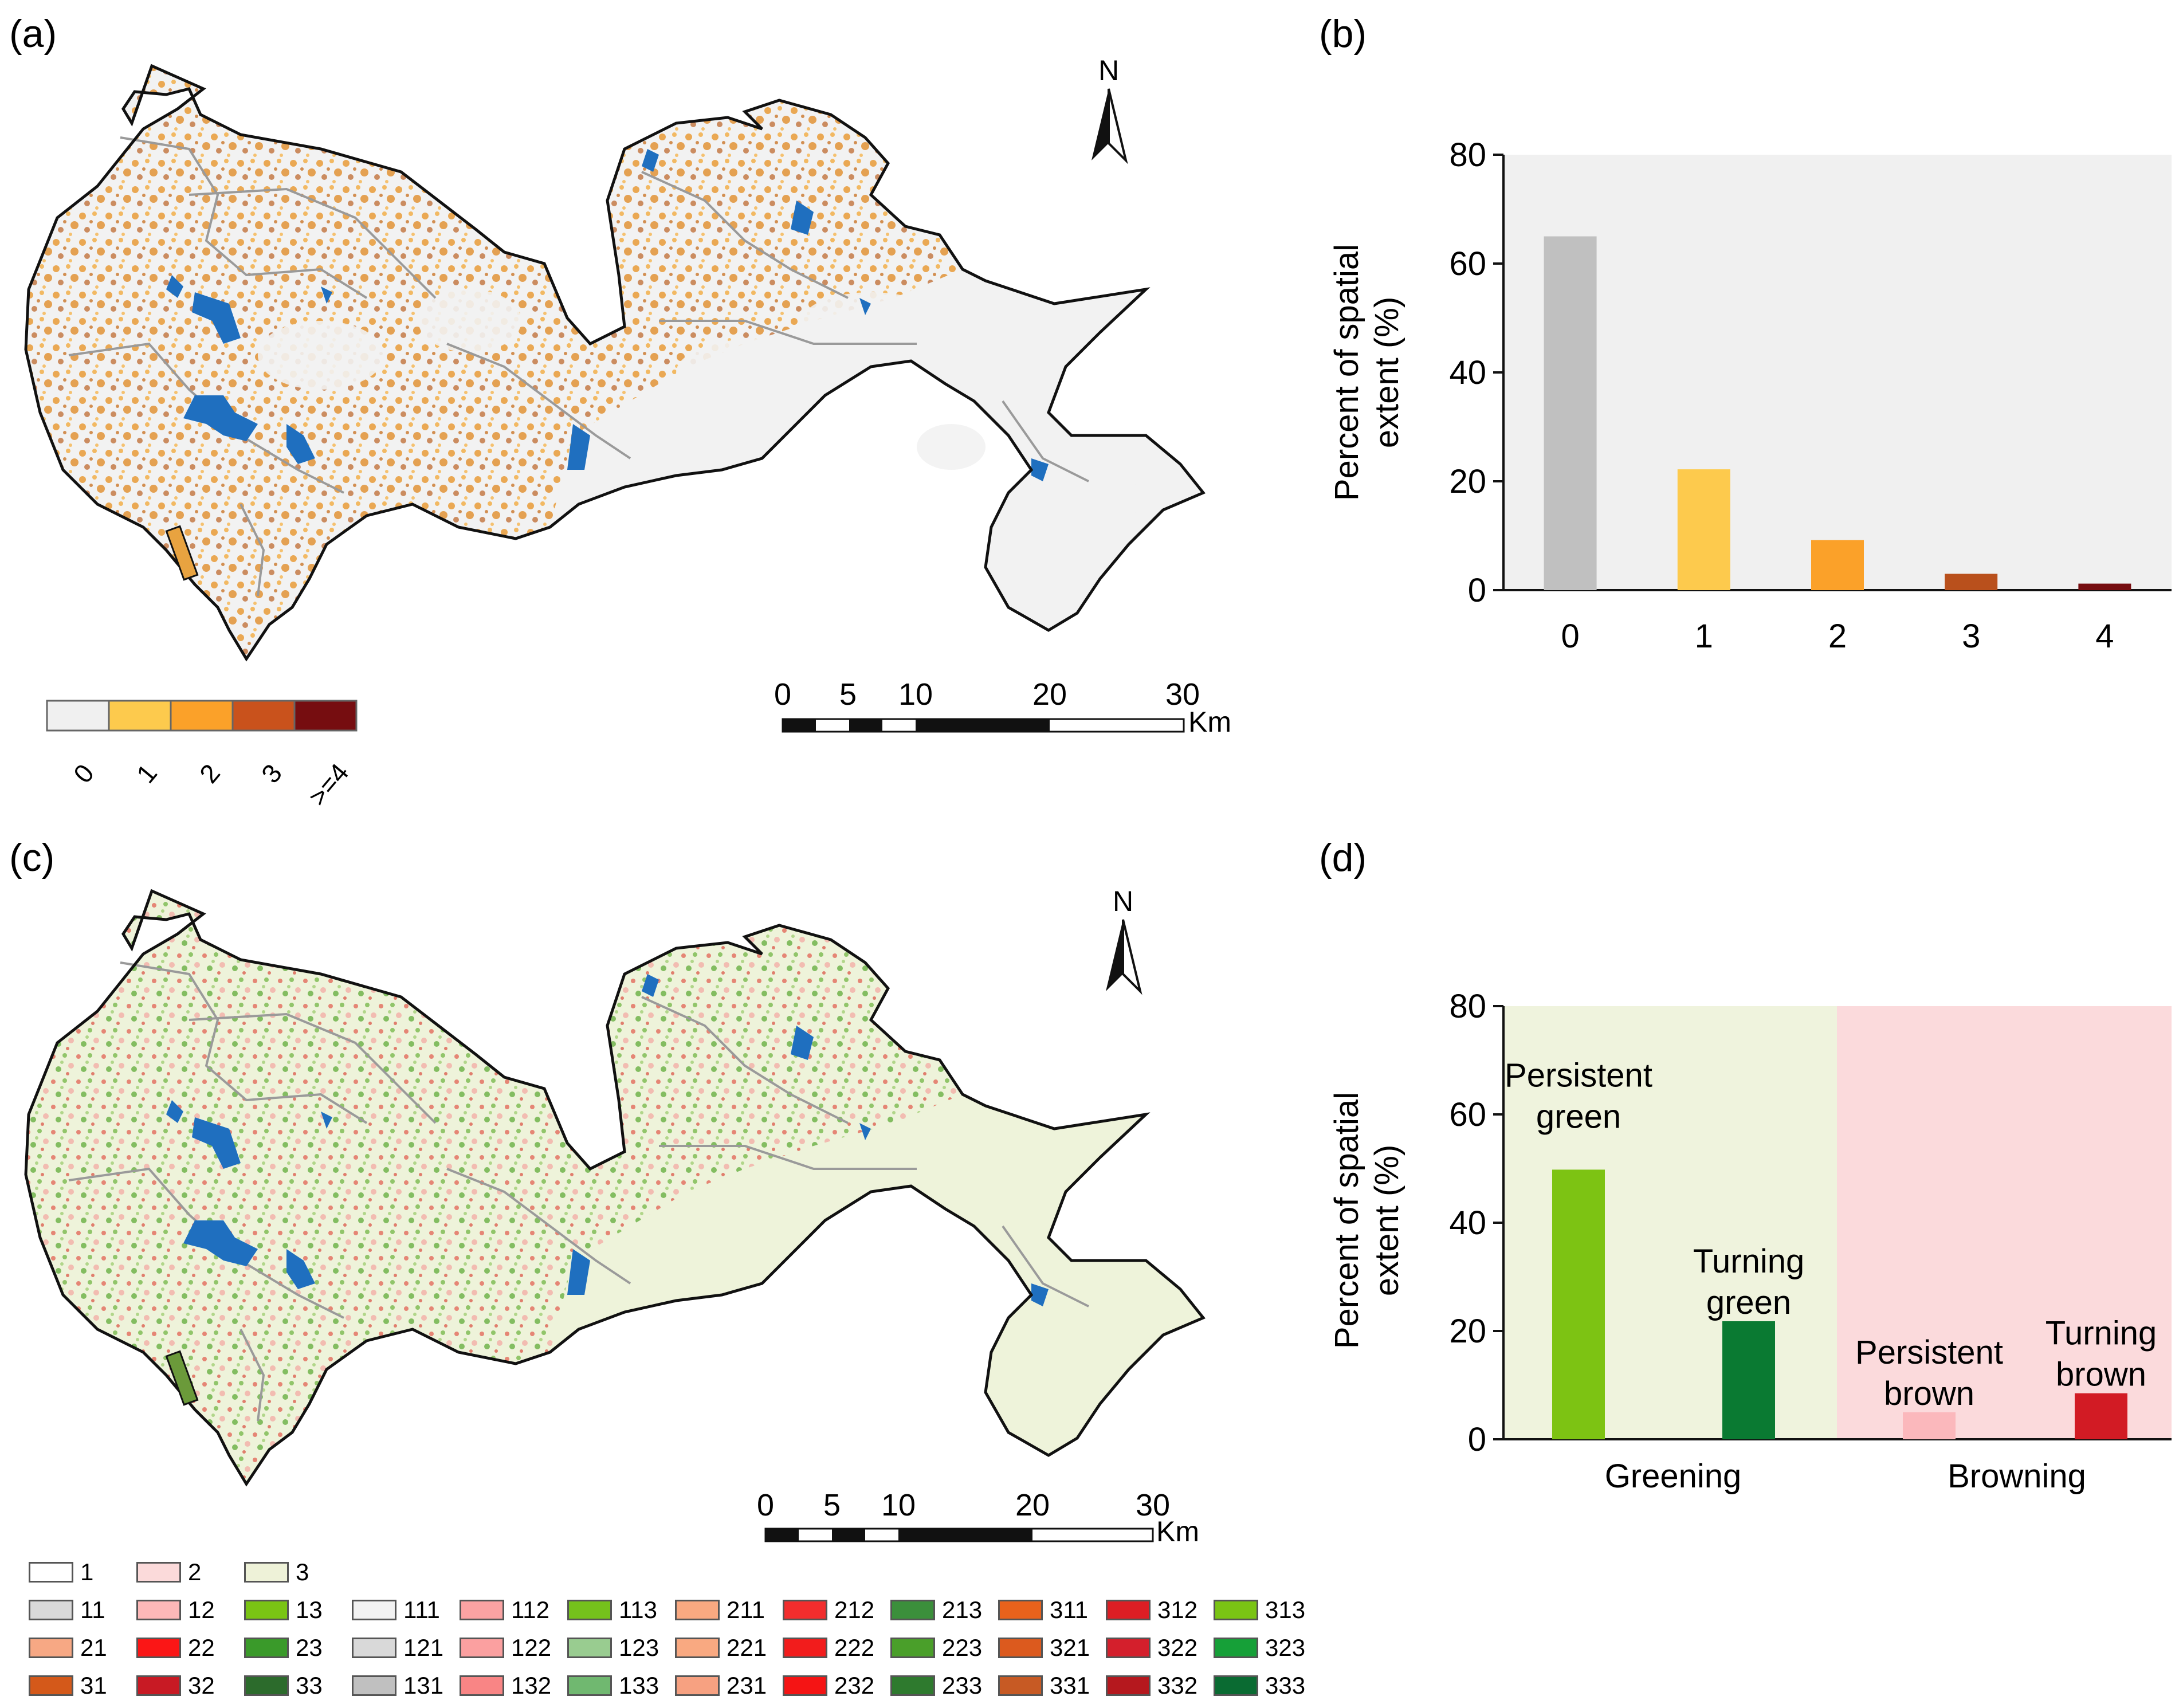 This screenshot has height=1708, width=2183. Describe the element at coordinates (398, 1685) in the screenshot. I see `legend-c-item-131: 131` at that location.